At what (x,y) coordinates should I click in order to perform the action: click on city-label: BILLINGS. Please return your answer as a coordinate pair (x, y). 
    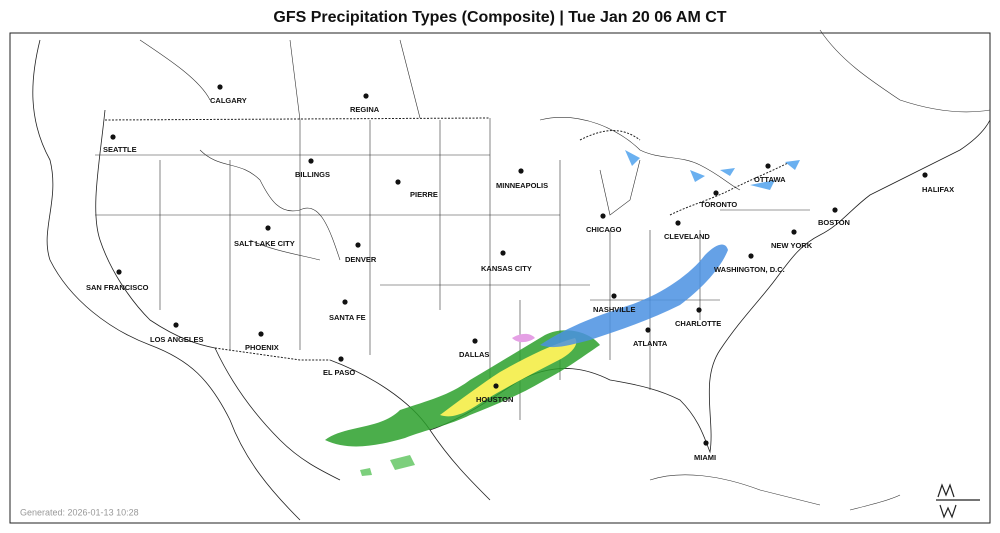
    Looking at the image, I should click on (312, 174).